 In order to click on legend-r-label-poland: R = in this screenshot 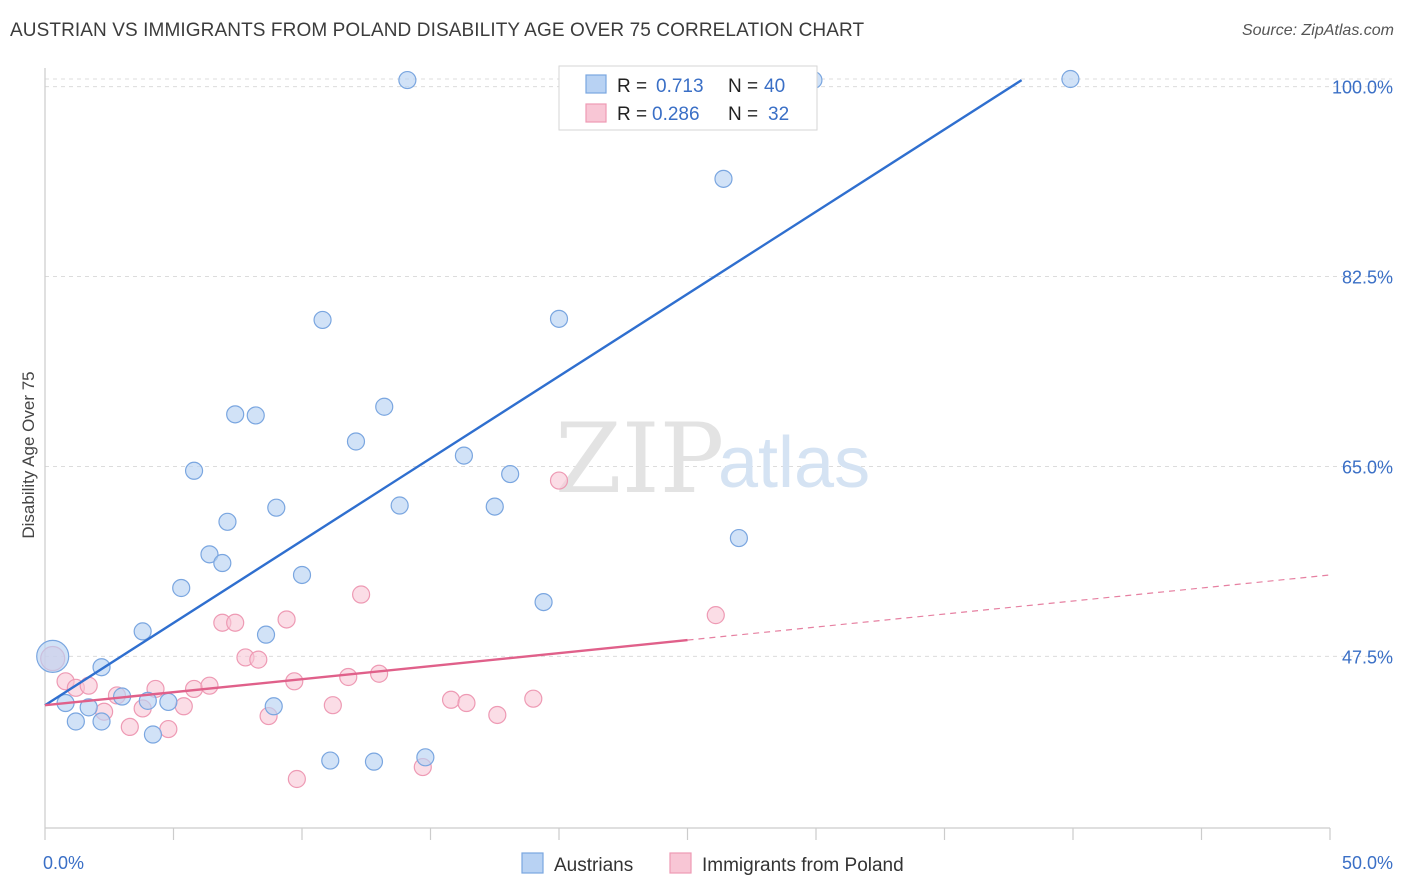, I will do `click(632, 114)`.